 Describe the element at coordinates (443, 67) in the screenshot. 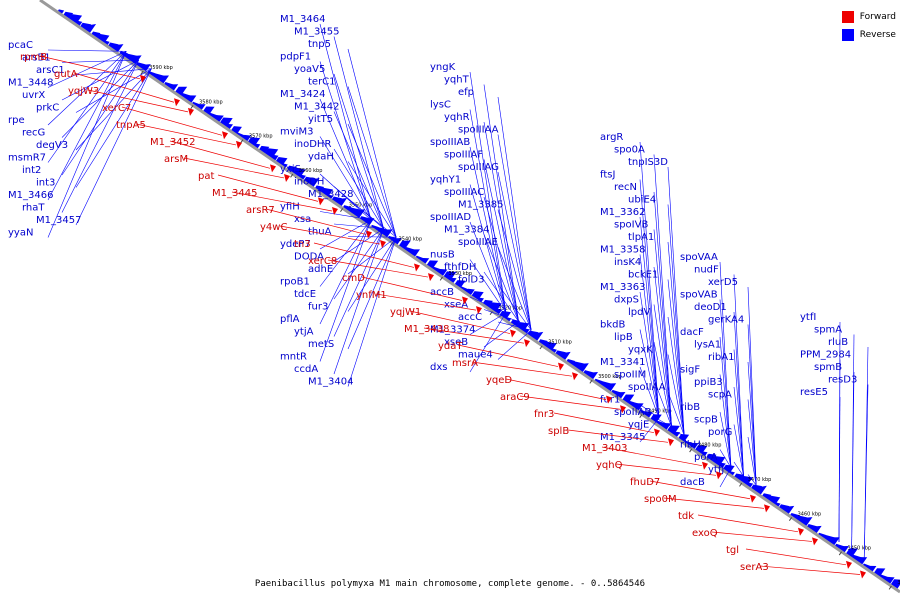

I see `reverse-gene-label: yngK` at that location.